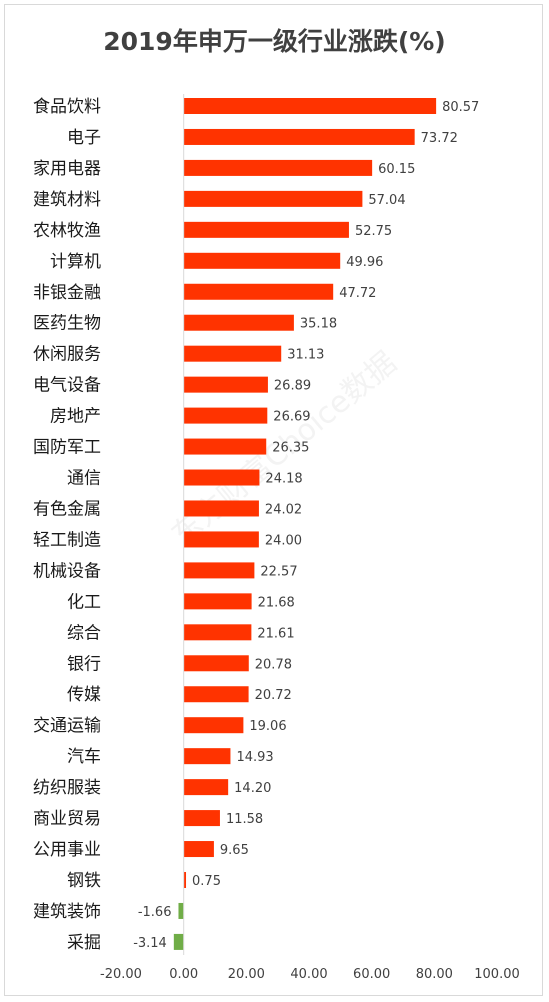 This screenshot has height=1002, width=549. Describe the element at coordinates (254, 757) in the screenshot. I see `value-label: 14.93` at that location.